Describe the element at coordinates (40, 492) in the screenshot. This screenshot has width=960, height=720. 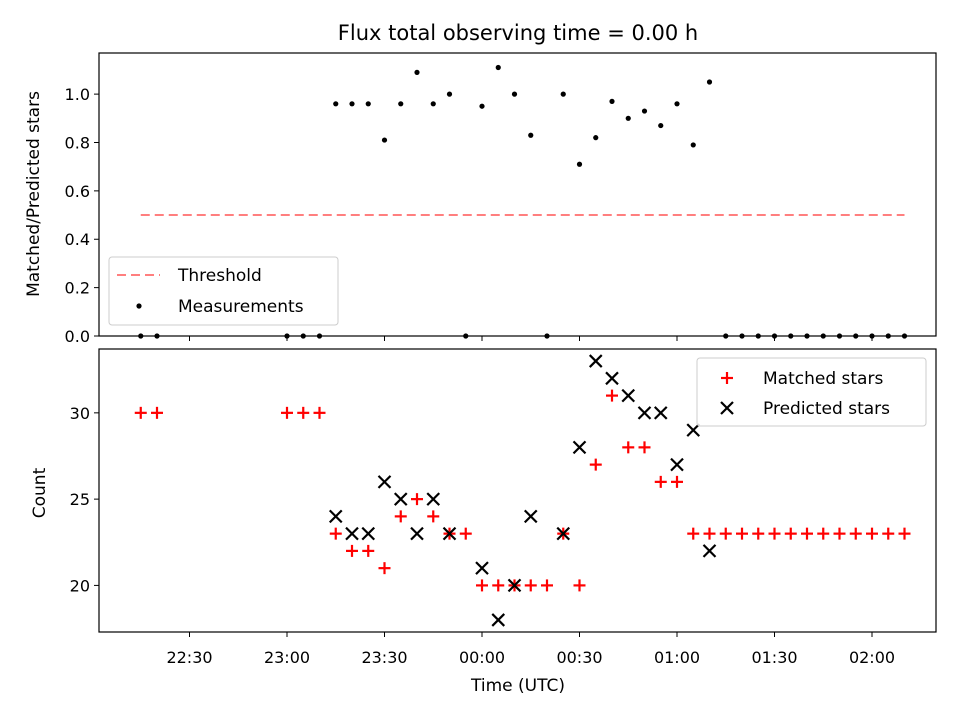
I see `bottom-y-axis-label: Count` at that location.